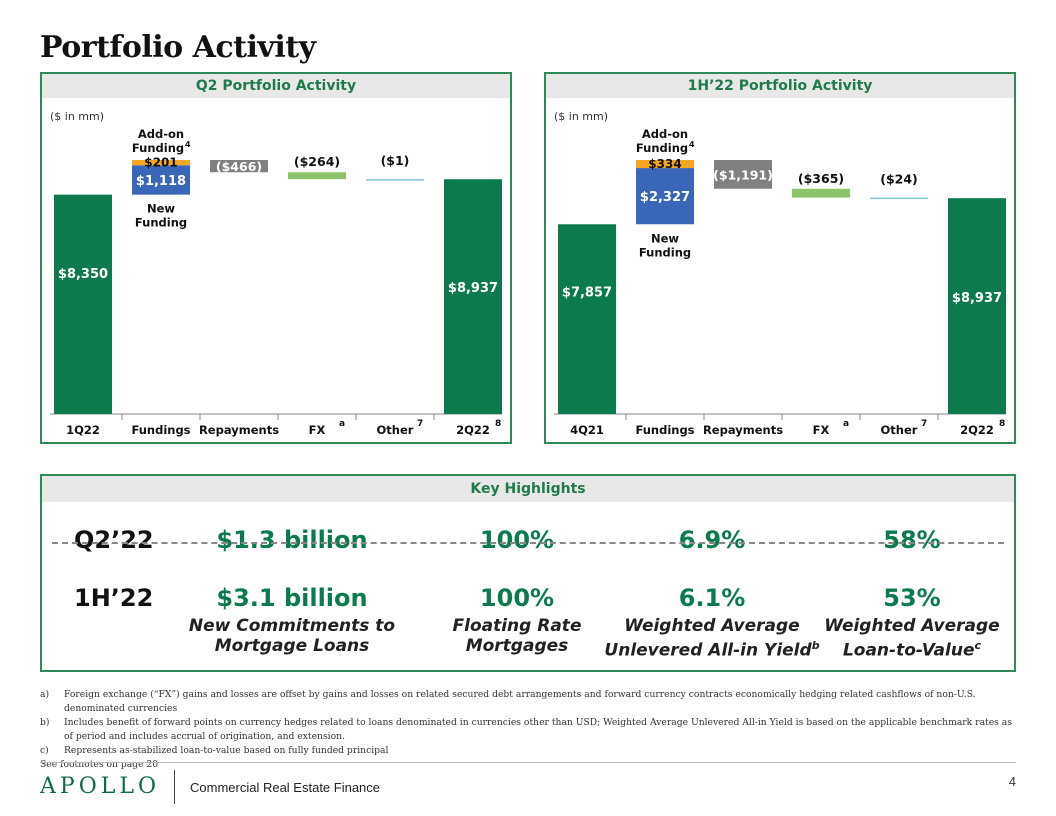 Image resolution: width=1056 pixels, height=816 pixels. I want to click on see-footnotes: See footnotes on page 20, so click(99, 764).